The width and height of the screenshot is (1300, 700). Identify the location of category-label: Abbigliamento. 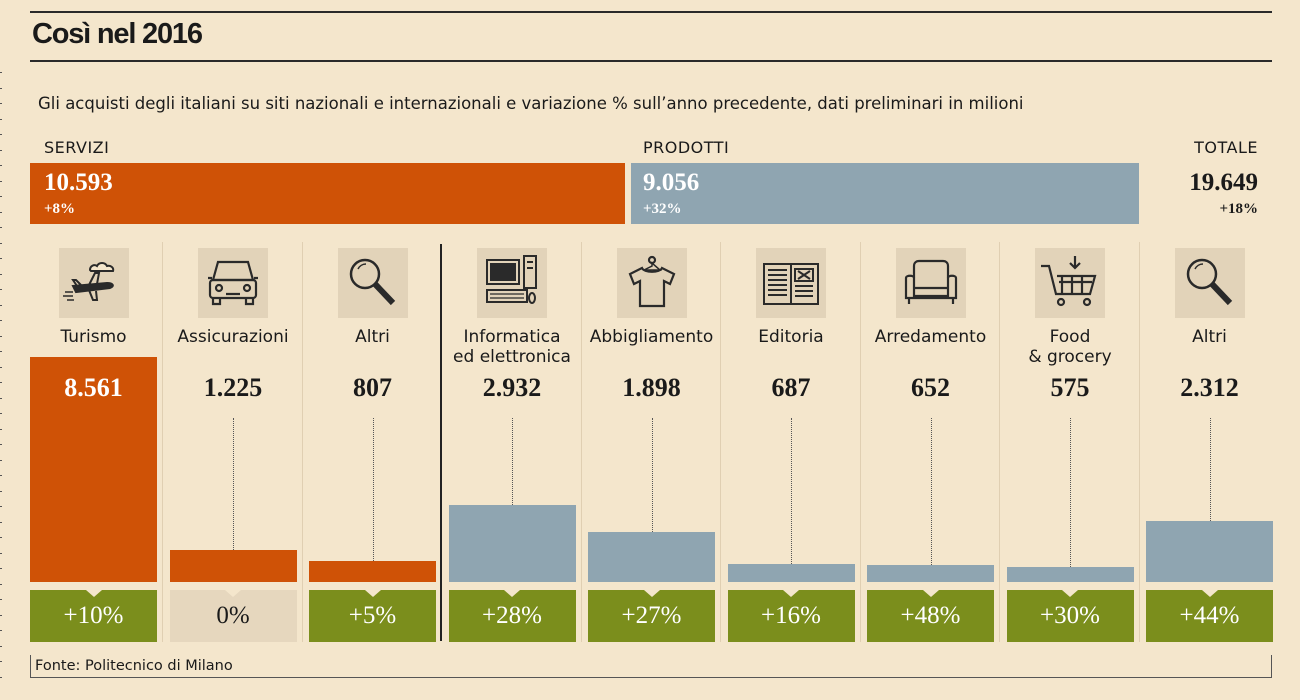
(652, 337).